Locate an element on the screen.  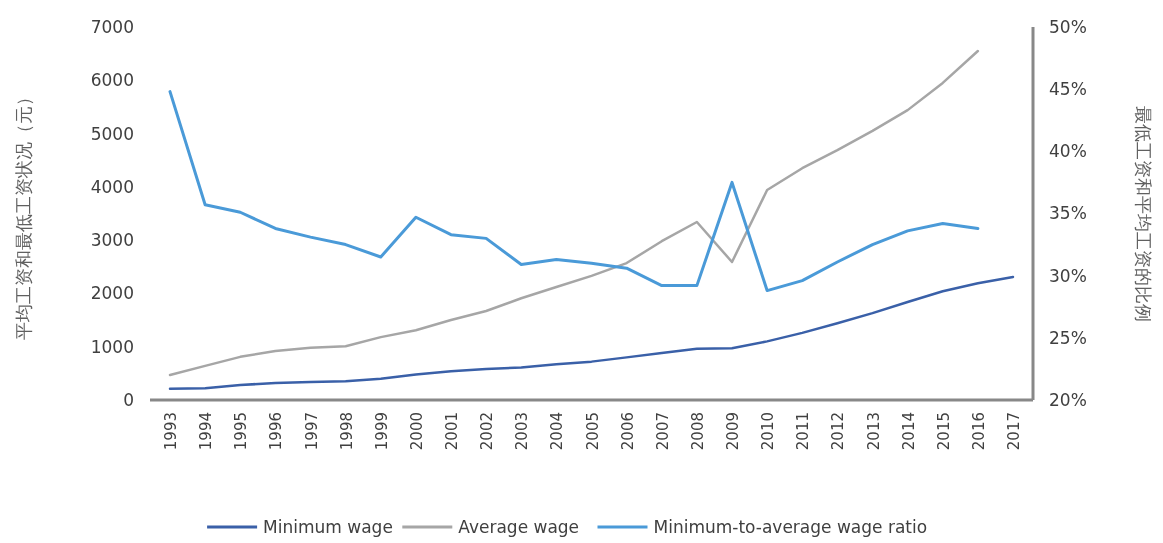
x-tick-label: 1997 is located at coordinates (311, 431).